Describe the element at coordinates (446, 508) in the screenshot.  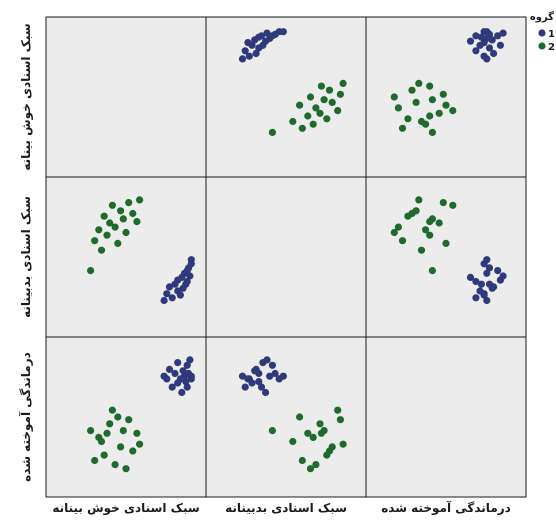
I see `col-label-learned-helplessness: درماندگی آموخته شده` at that location.